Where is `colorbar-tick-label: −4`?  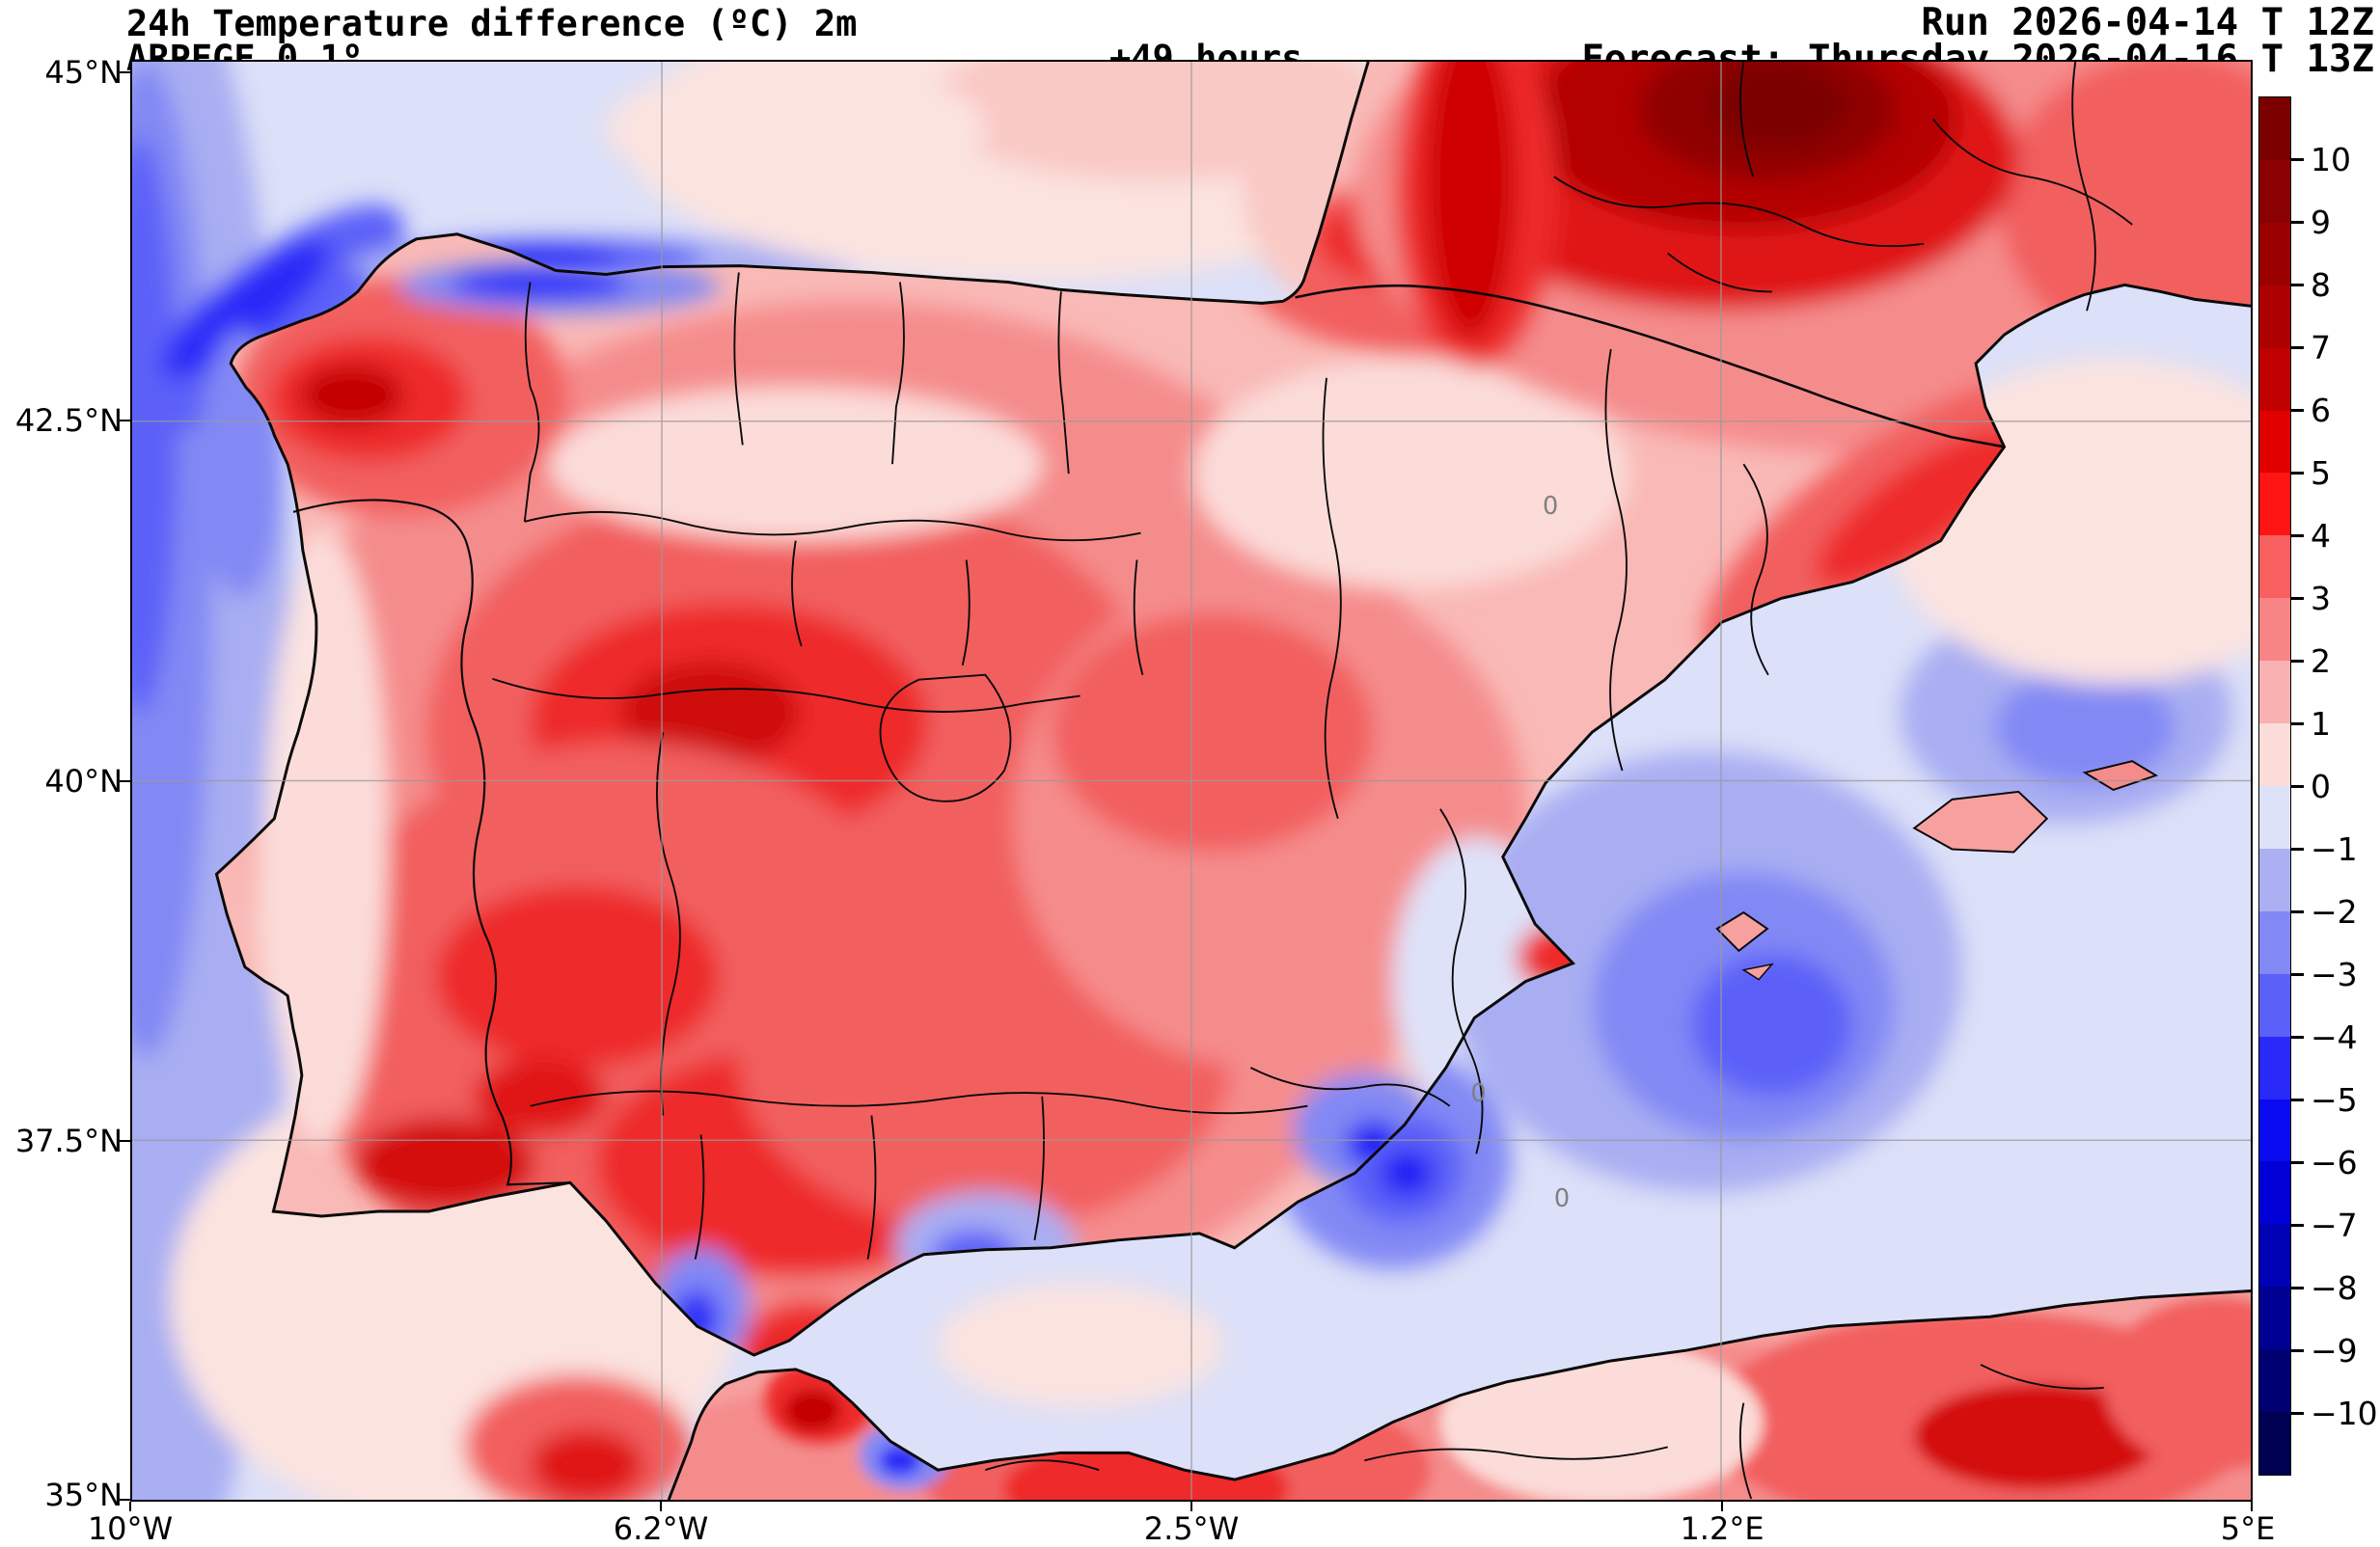
colorbar-tick-label: −4 is located at coordinates (2324, 1037).